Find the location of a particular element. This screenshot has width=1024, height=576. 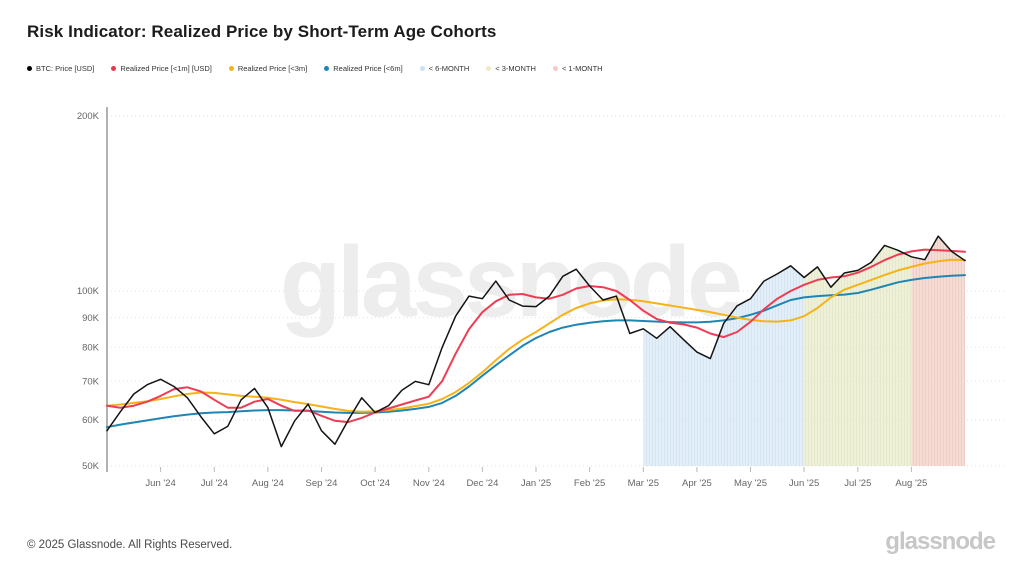

legend-item-7: < 1-MONTH is located at coordinates (577, 68).